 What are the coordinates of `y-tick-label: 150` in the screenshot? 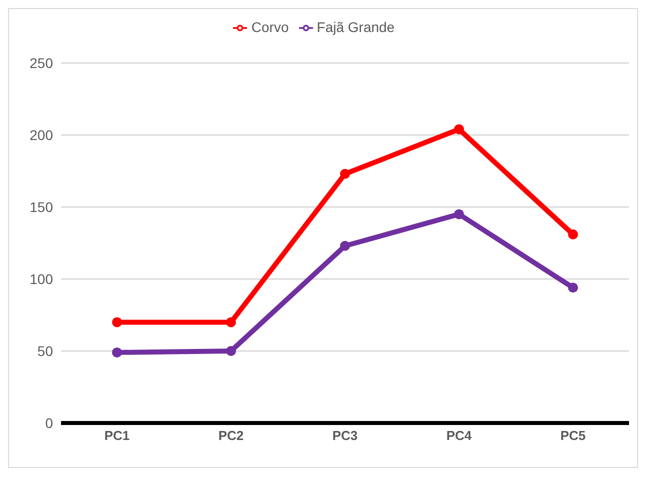 It's located at (42, 206).